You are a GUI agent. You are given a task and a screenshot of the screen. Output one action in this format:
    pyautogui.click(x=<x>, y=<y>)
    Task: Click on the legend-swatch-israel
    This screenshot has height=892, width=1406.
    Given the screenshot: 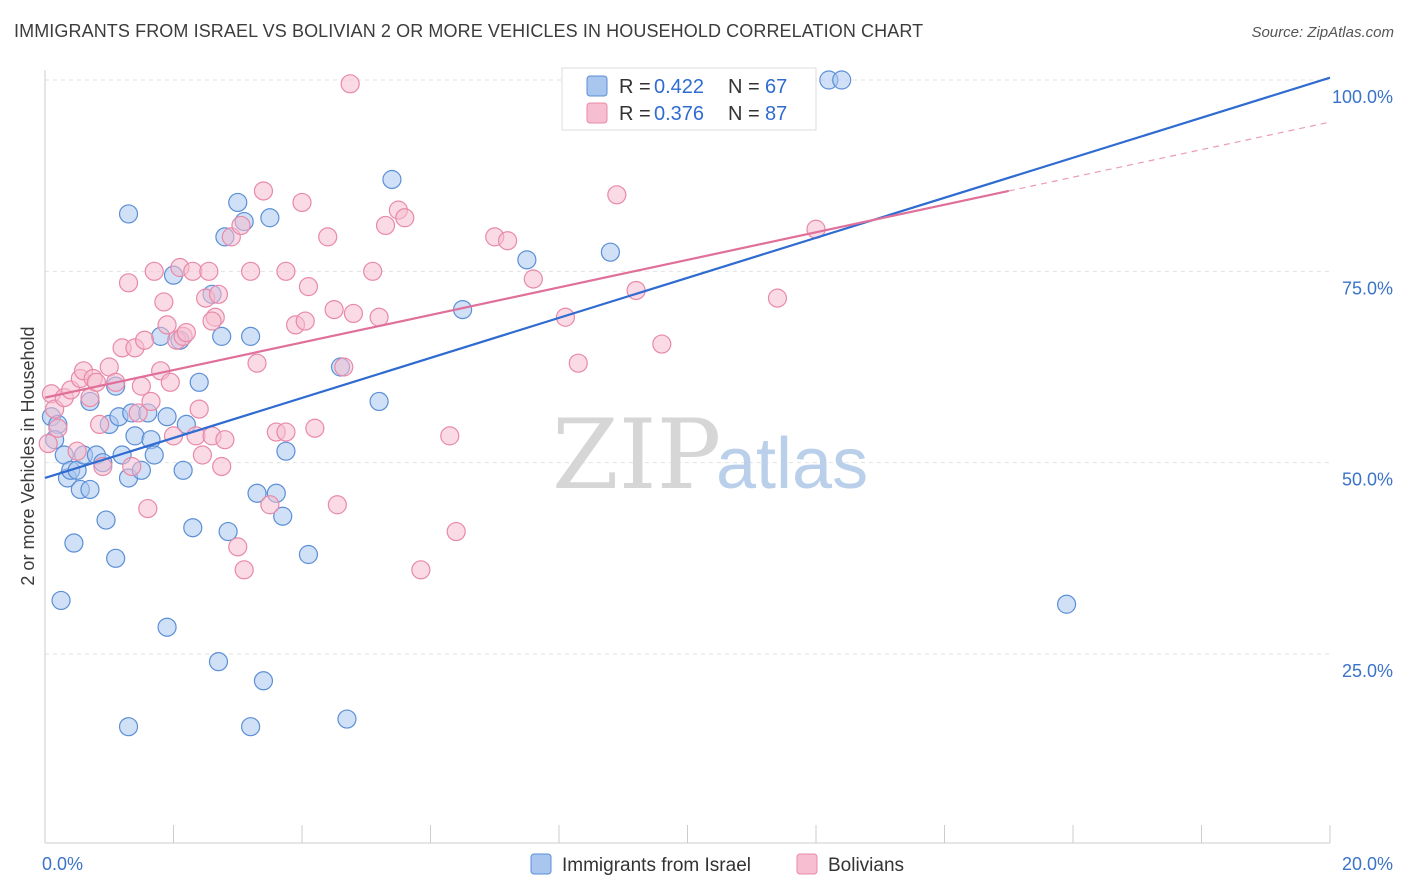 What is the action you would take?
    pyautogui.click(x=597, y=86)
    